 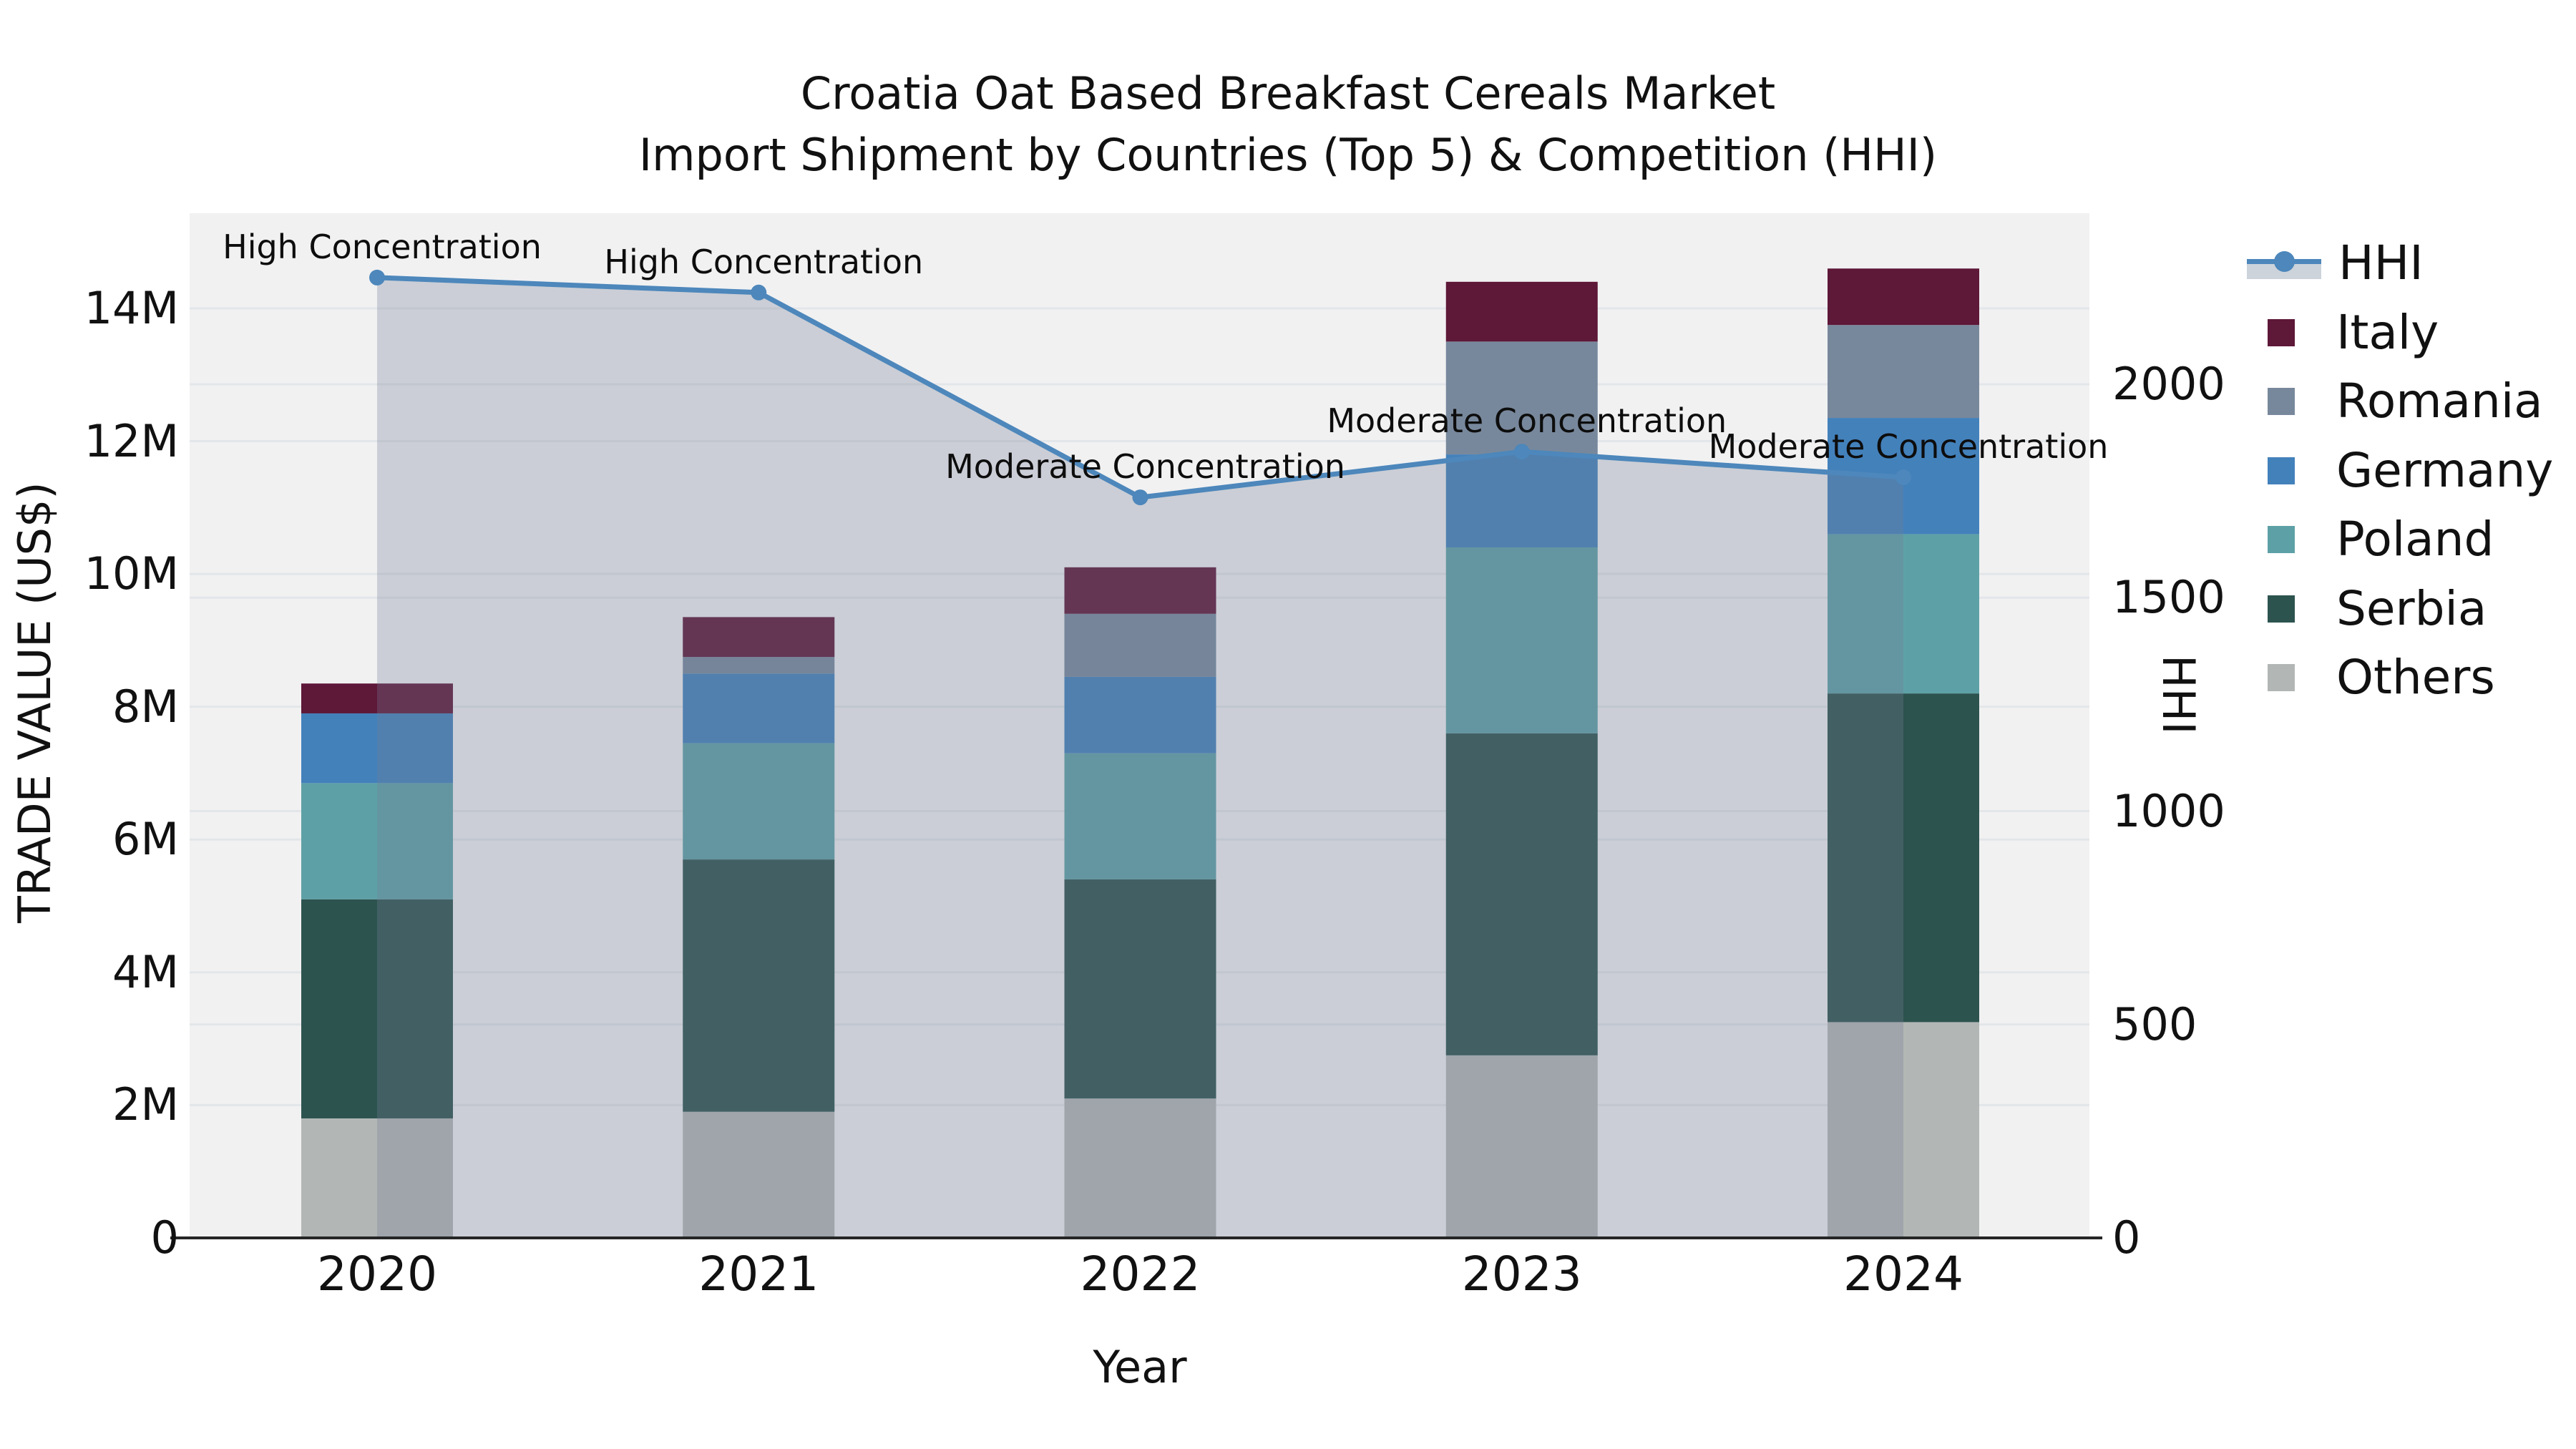 What do you see at coordinates (2281, 677) in the screenshot?
I see `others-swatch` at bounding box center [2281, 677].